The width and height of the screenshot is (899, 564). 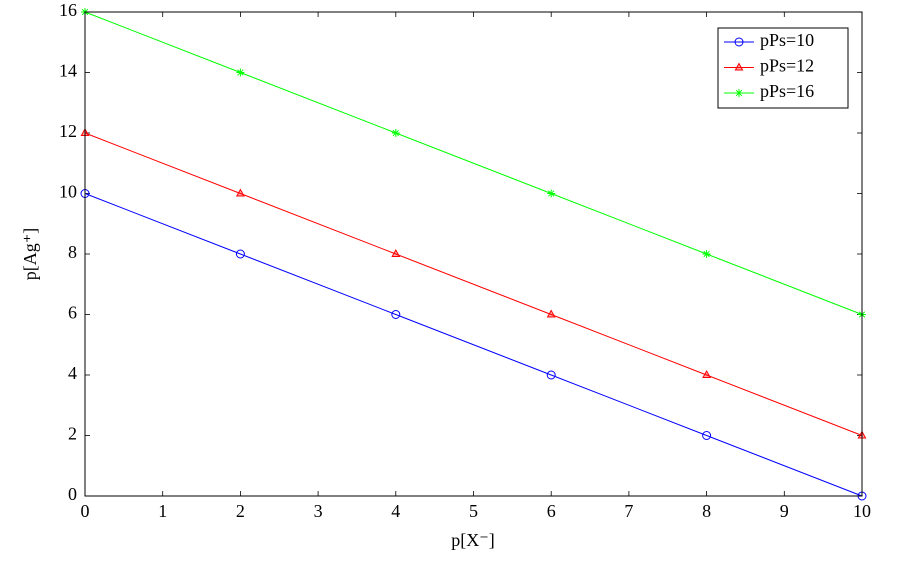 What do you see at coordinates (68, 10) in the screenshot?
I see `y-tick-label: 16` at bounding box center [68, 10].